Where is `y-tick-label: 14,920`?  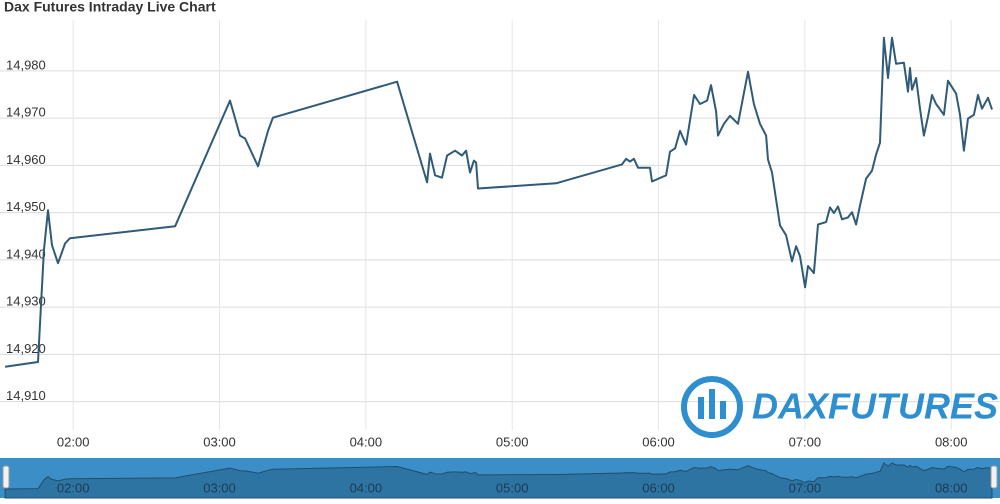
y-tick-label: 14,920 is located at coordinates (26, 348).